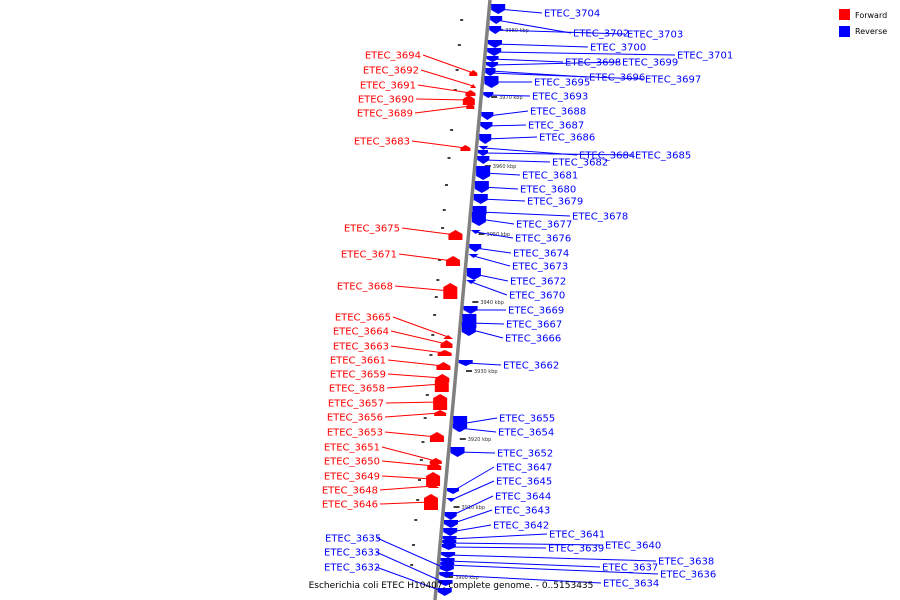 This screenshot has width=900, height=600. Describe the element at coordinates (505, 167) in the screenshot. I see `tick-label: 3960 kbp` at that location.